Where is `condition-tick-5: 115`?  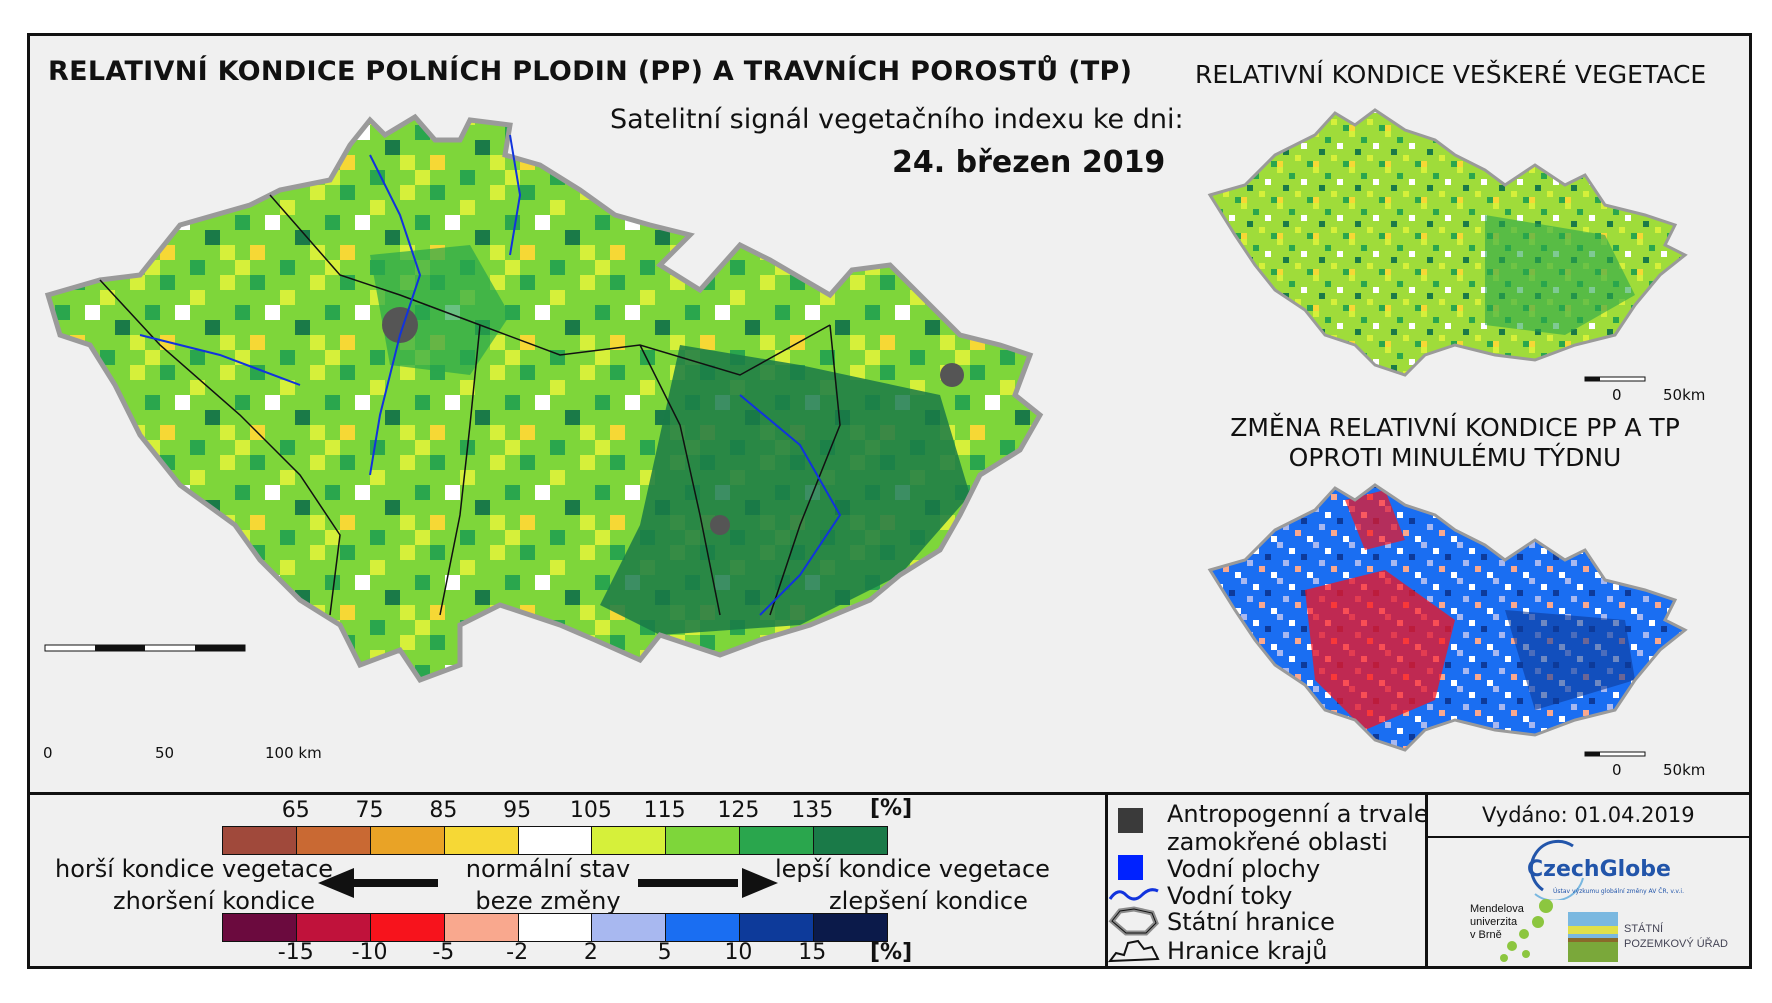
condition-tick-5: 115 is located at coordinates (664, 810).